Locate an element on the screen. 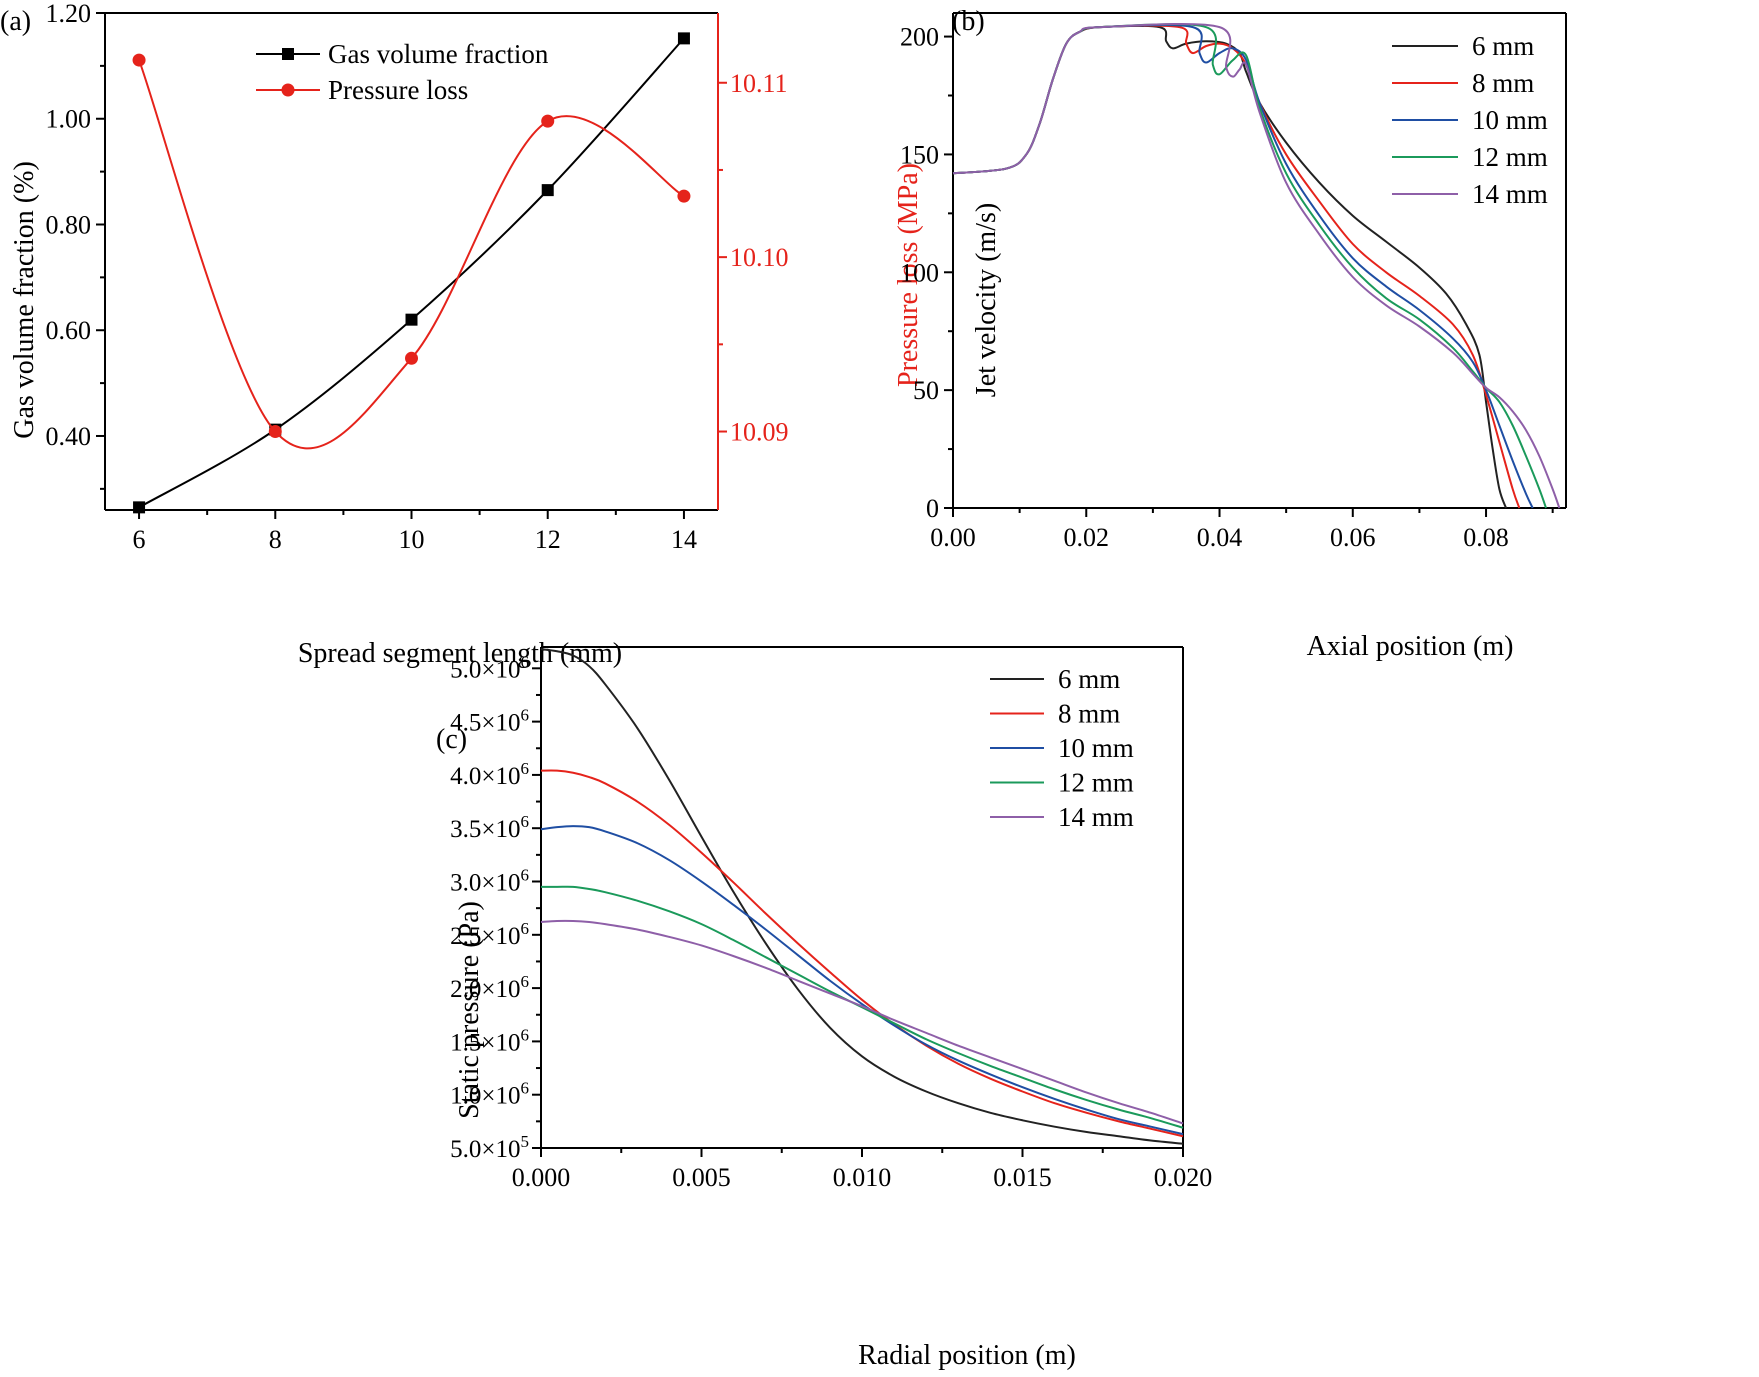 This screenshot has height=1377, width=1759. panel-c-y-tick-label: 3.5×10⁶ is located at coordinates (489, 827).